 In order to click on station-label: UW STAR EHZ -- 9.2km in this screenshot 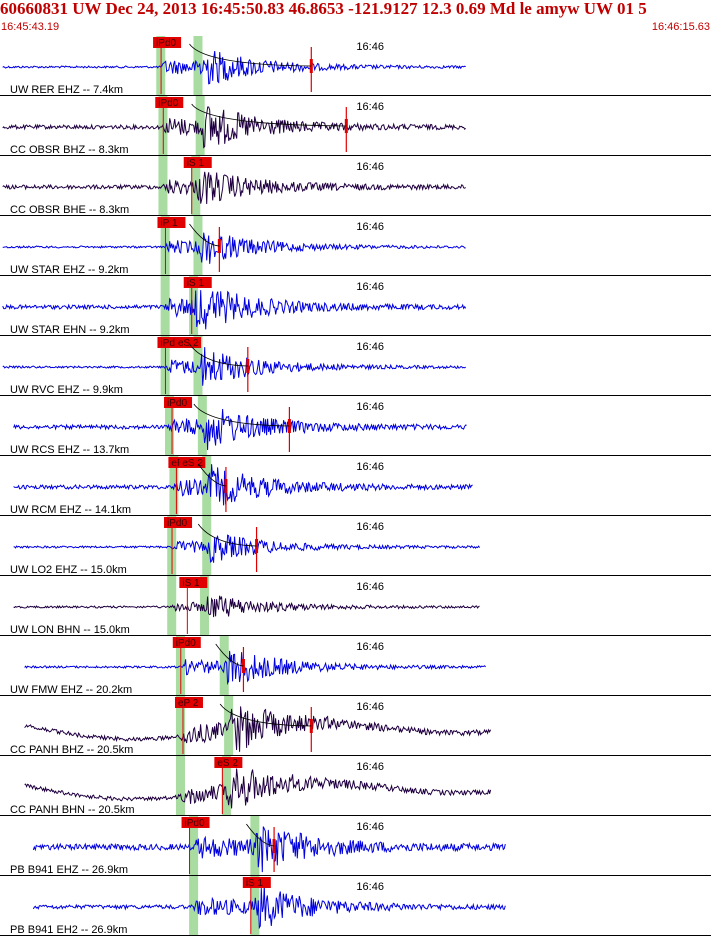, I will do `click(69, 270)`.